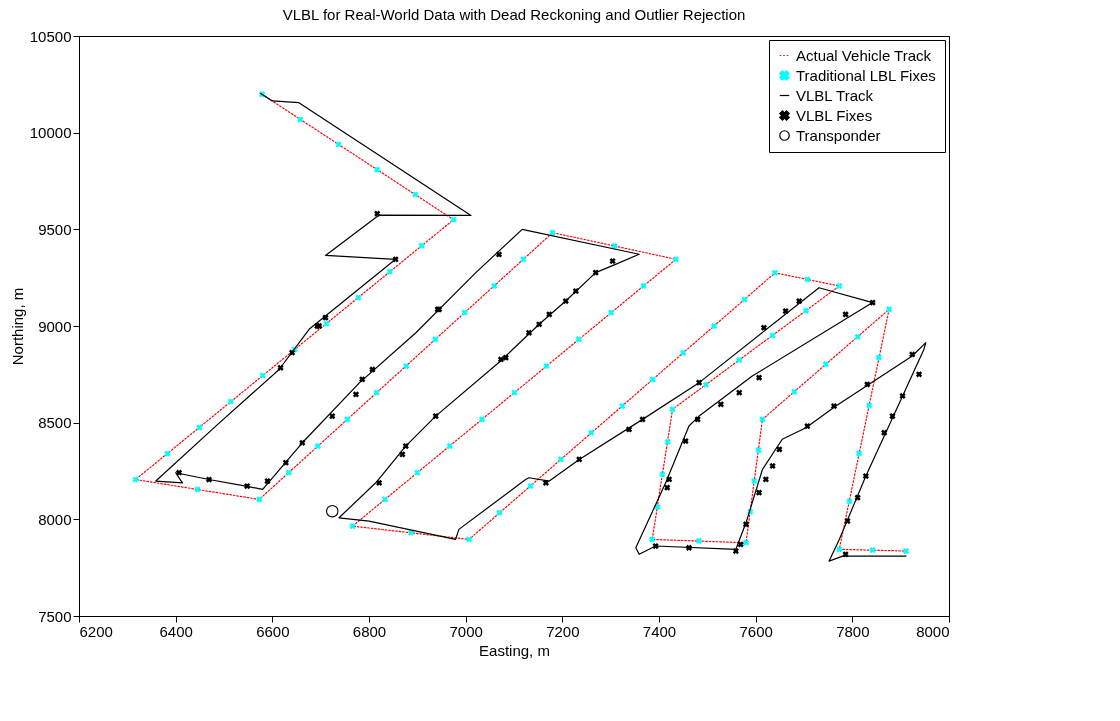  I want to click on y-tick-label: 9000, so click(55, 326).